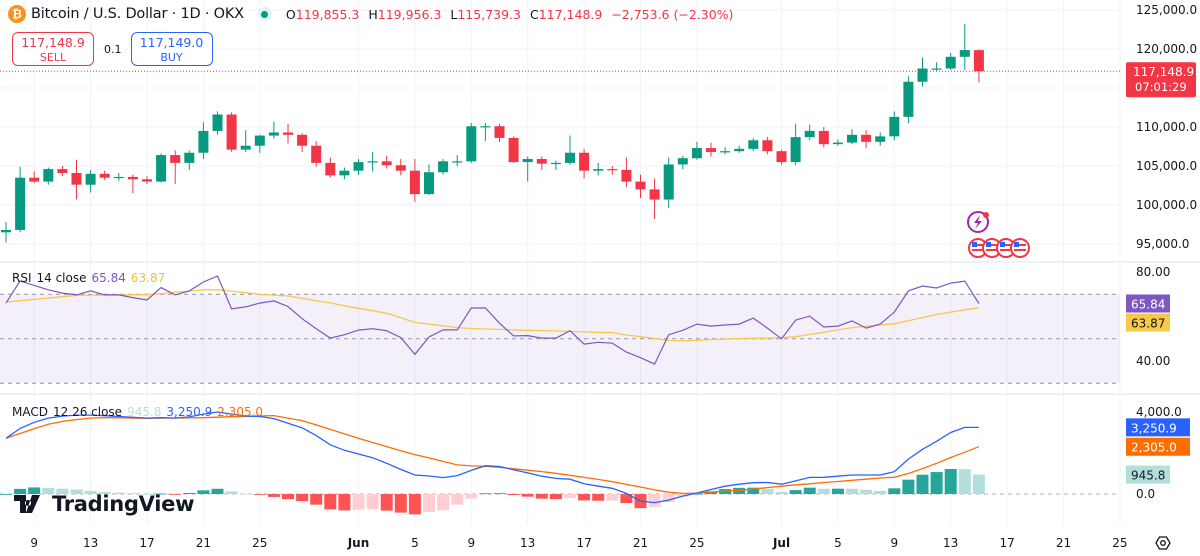  I want to click on rsi-ma-line, so click(492, 315).